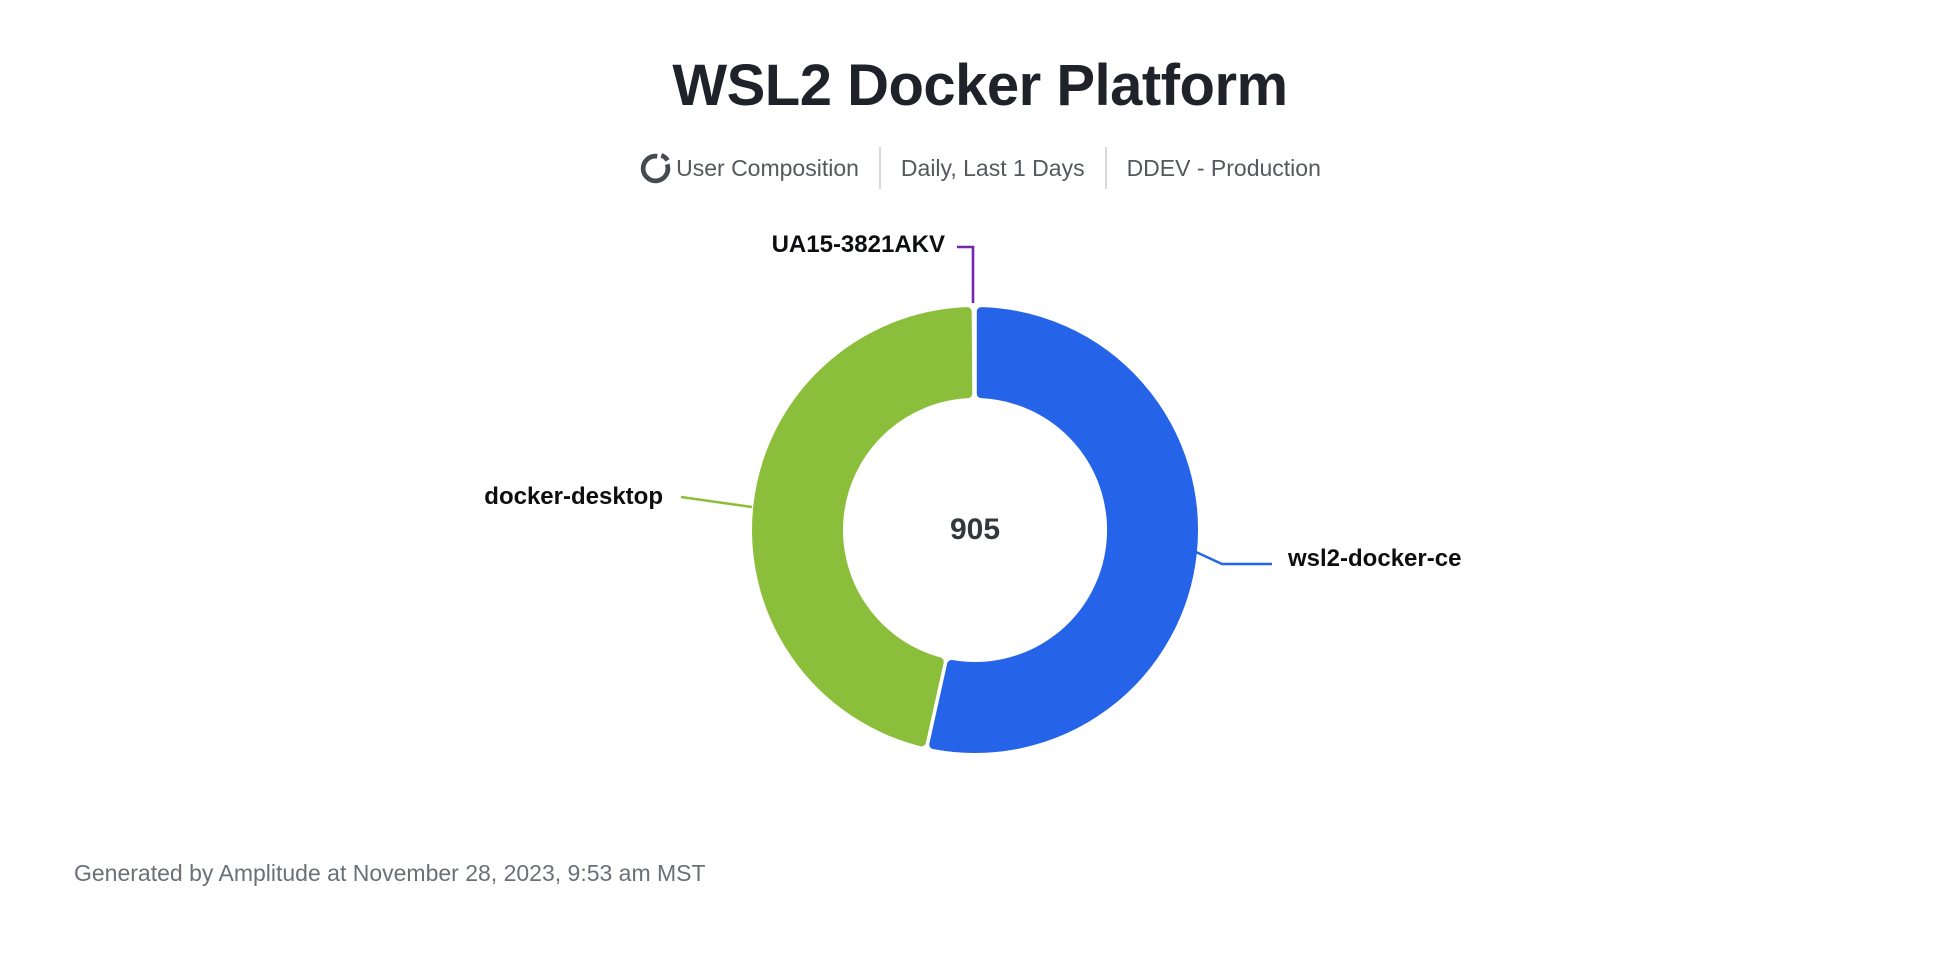 The image size is (1960, 960). Describe the element at coordinates (862, 527) in the screenshot. I see `donut-segment-docker-desktop` at that location.